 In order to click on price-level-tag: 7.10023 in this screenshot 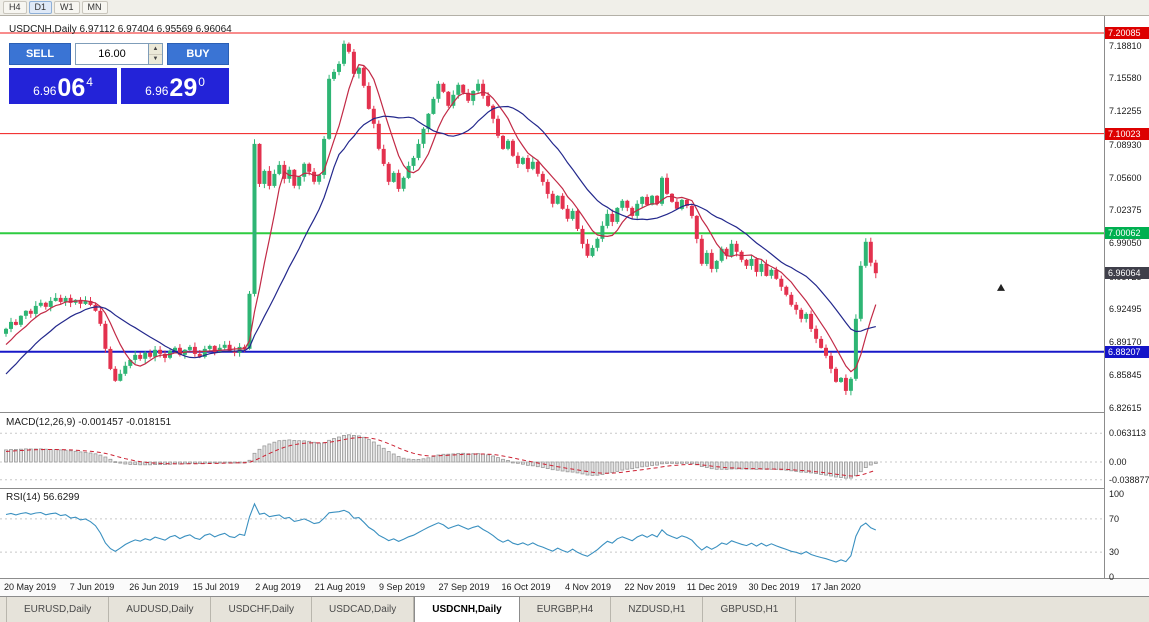, I will do `click(1127, 134)`.